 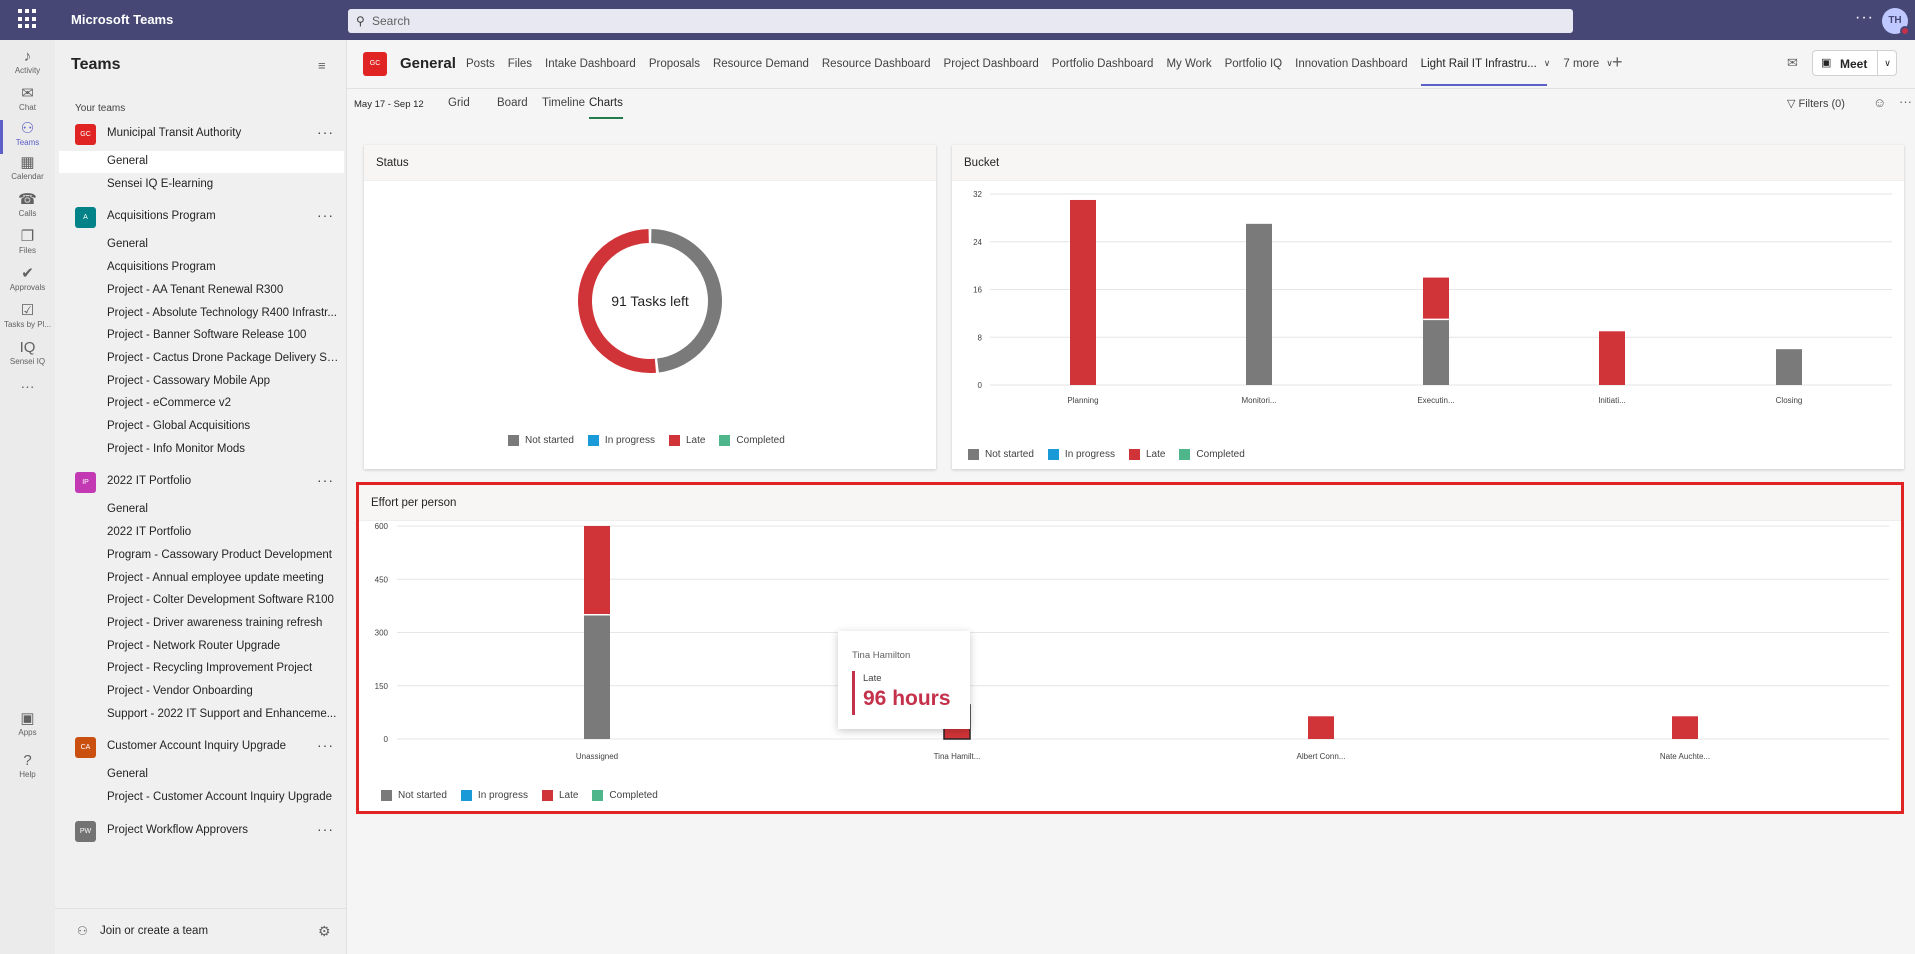 What do you see at coordinates (201, 579) in the screenshot?
I see `channel-item: Project - Annual employee update meeting` at bounding box center [201, 579].